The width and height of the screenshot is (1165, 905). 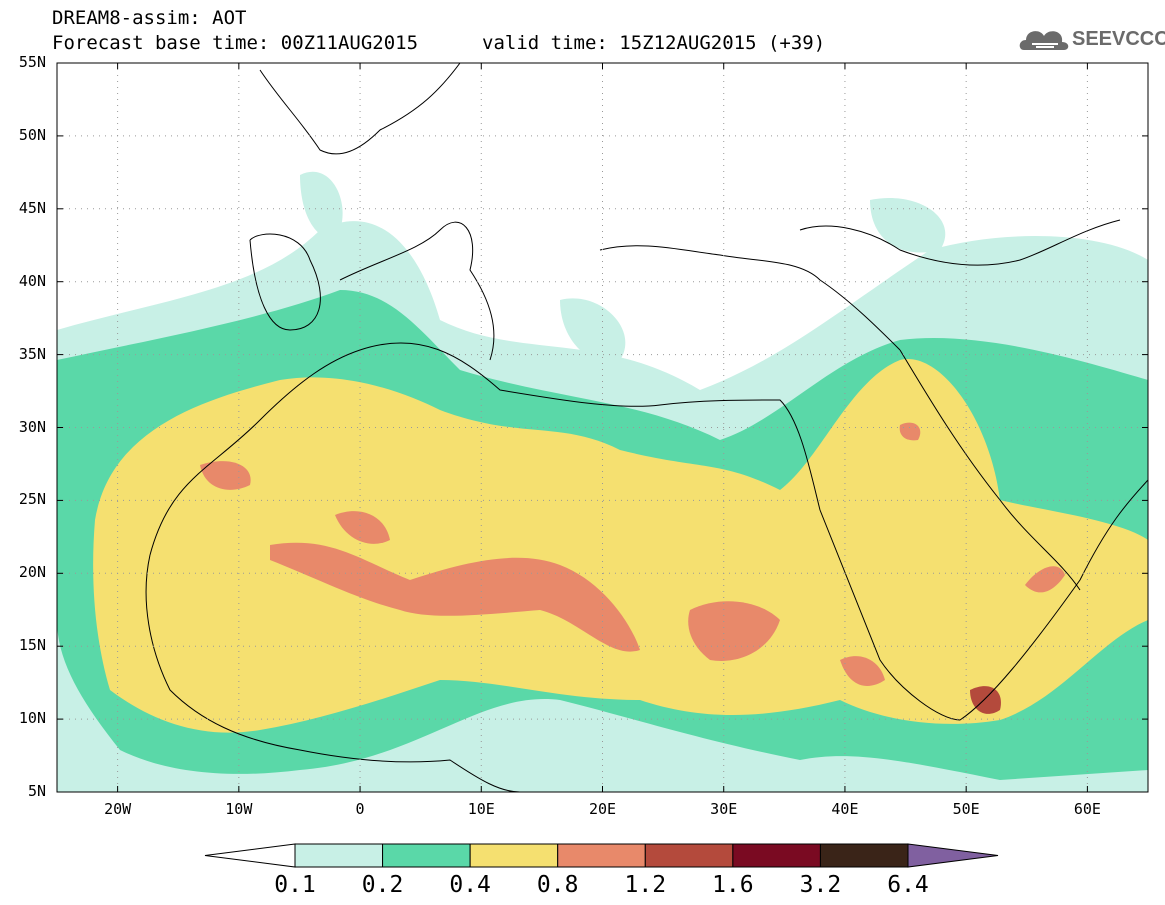 I want to click on lat-label: 55N, so click(x=32, y=62).